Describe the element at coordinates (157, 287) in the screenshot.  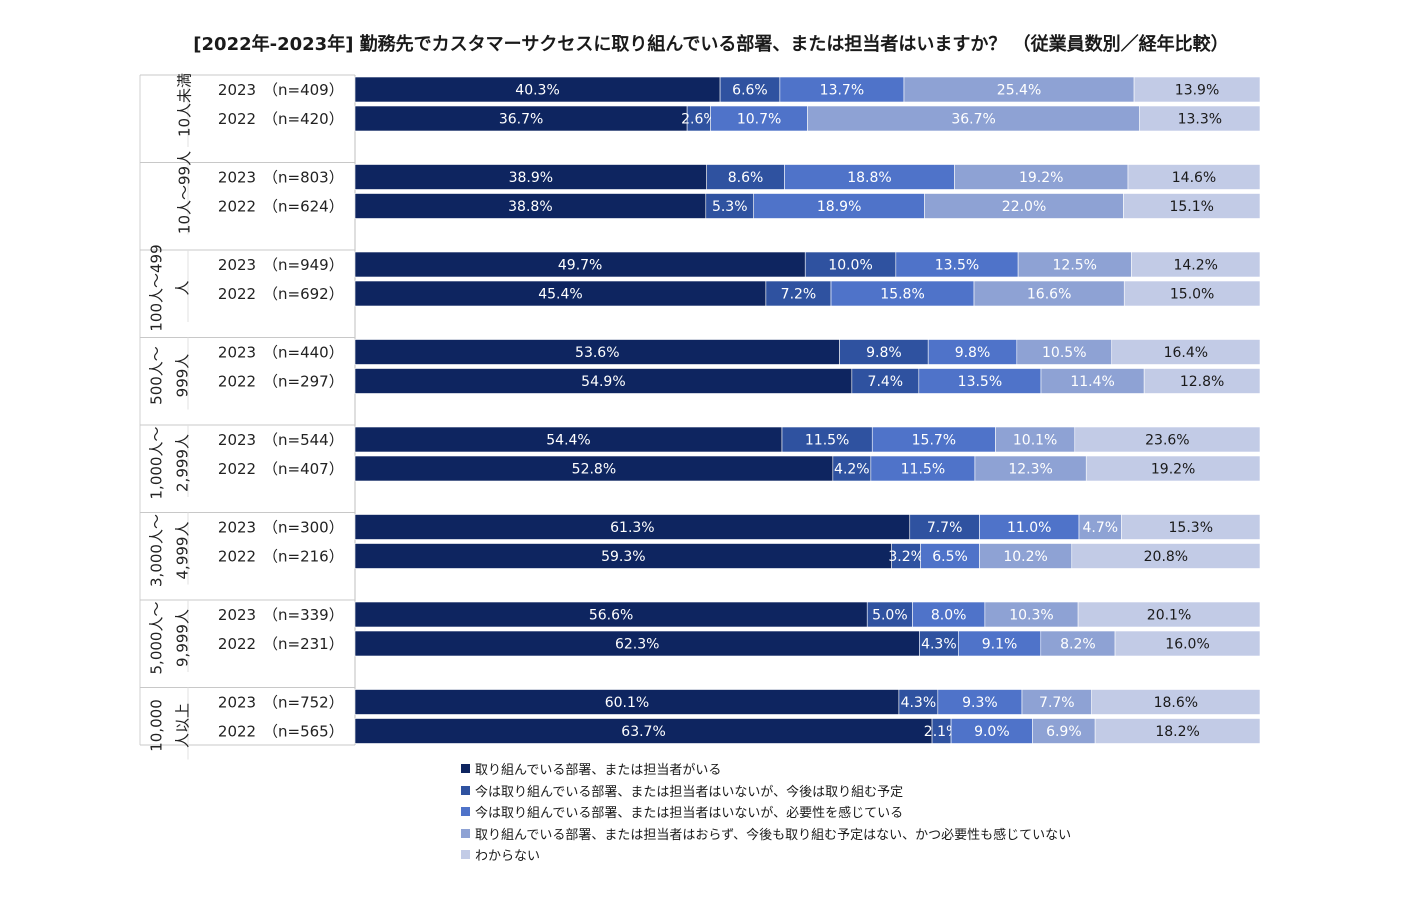
I see `group-label: 100人～499` at that location.